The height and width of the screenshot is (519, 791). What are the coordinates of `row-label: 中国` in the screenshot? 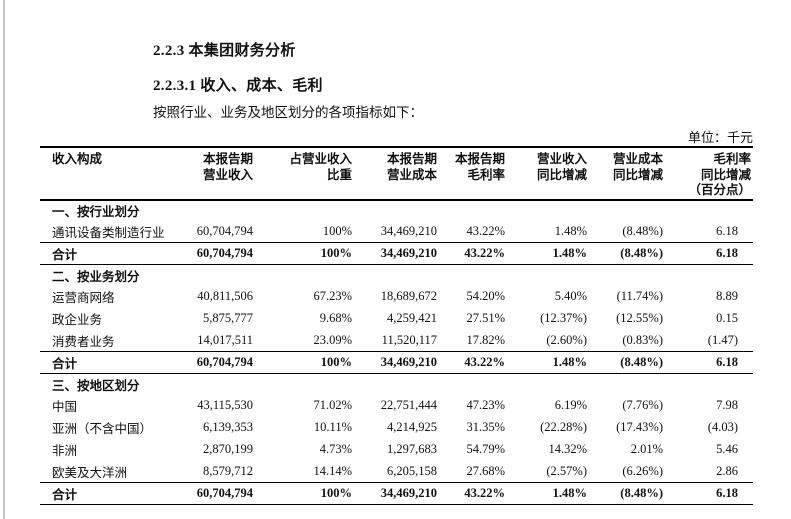 It's located at (65, 407).